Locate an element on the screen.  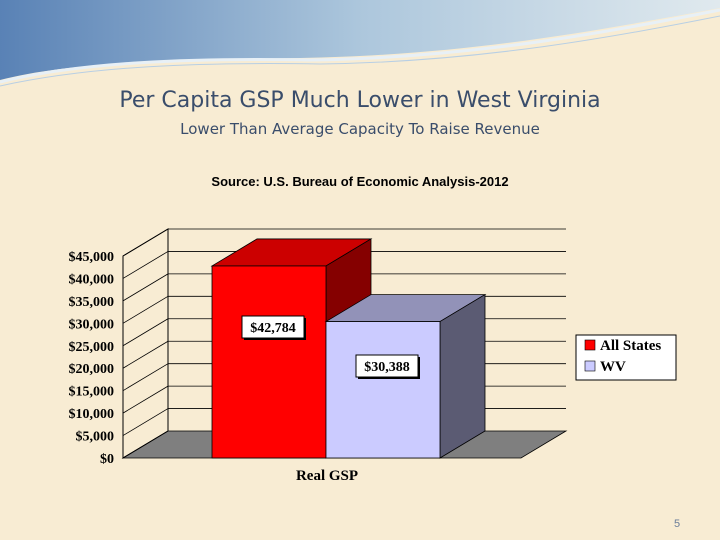
y-tick-label: $20,000 is located at coordinates (92, 369).